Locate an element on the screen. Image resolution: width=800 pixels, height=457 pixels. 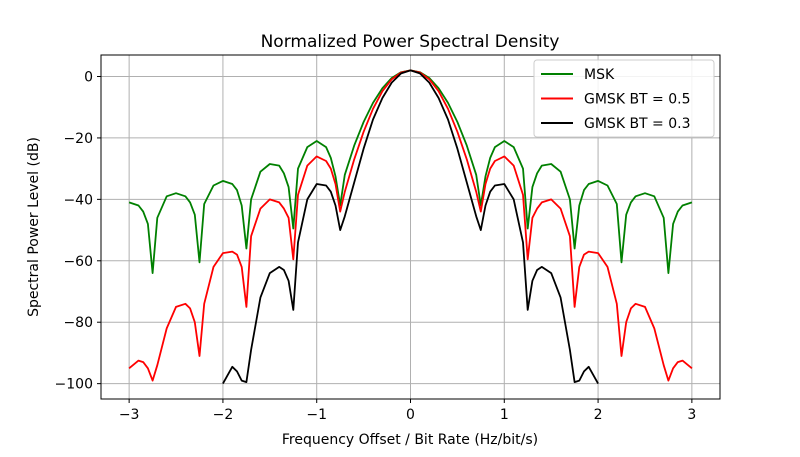
x-axis-title: Frequency Offset / Bit Rate (Hz/bit/s) is located at coordinates (410, 440).